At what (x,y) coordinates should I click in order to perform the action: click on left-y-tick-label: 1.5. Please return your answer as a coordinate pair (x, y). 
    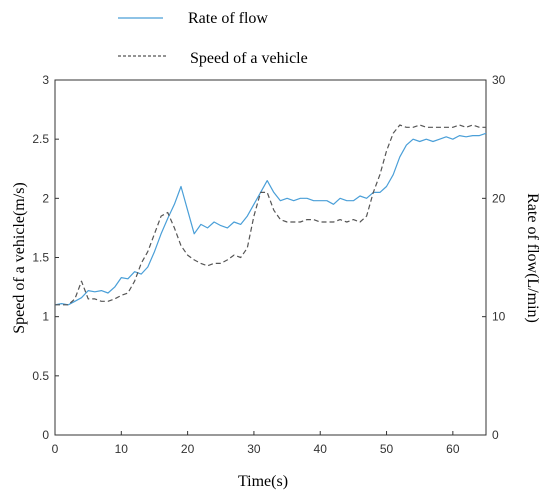
    Looking at the image, I should click on (40, 258).